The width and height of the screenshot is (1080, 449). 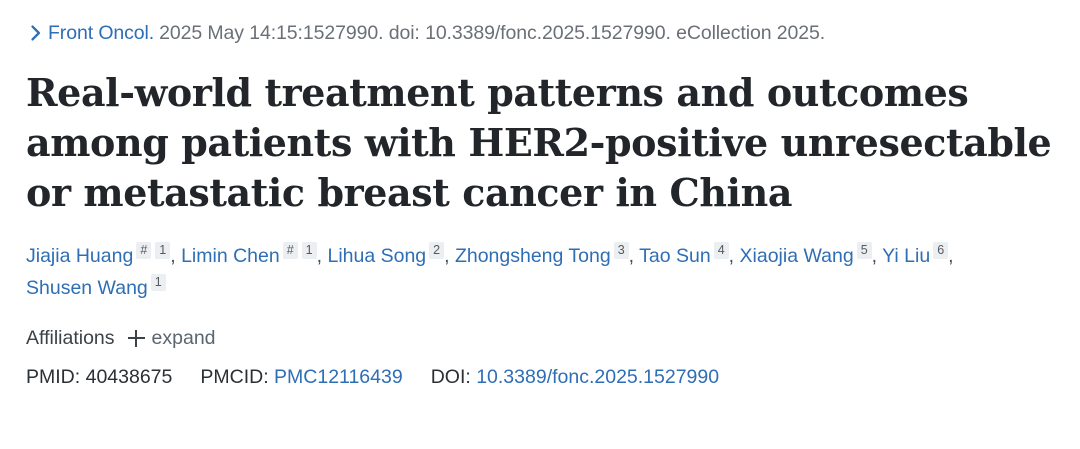 What do you see at coordinates (230, 256) in the screenshot?
I see `author-link: Limin Chen` at bounding box center [230, 256].